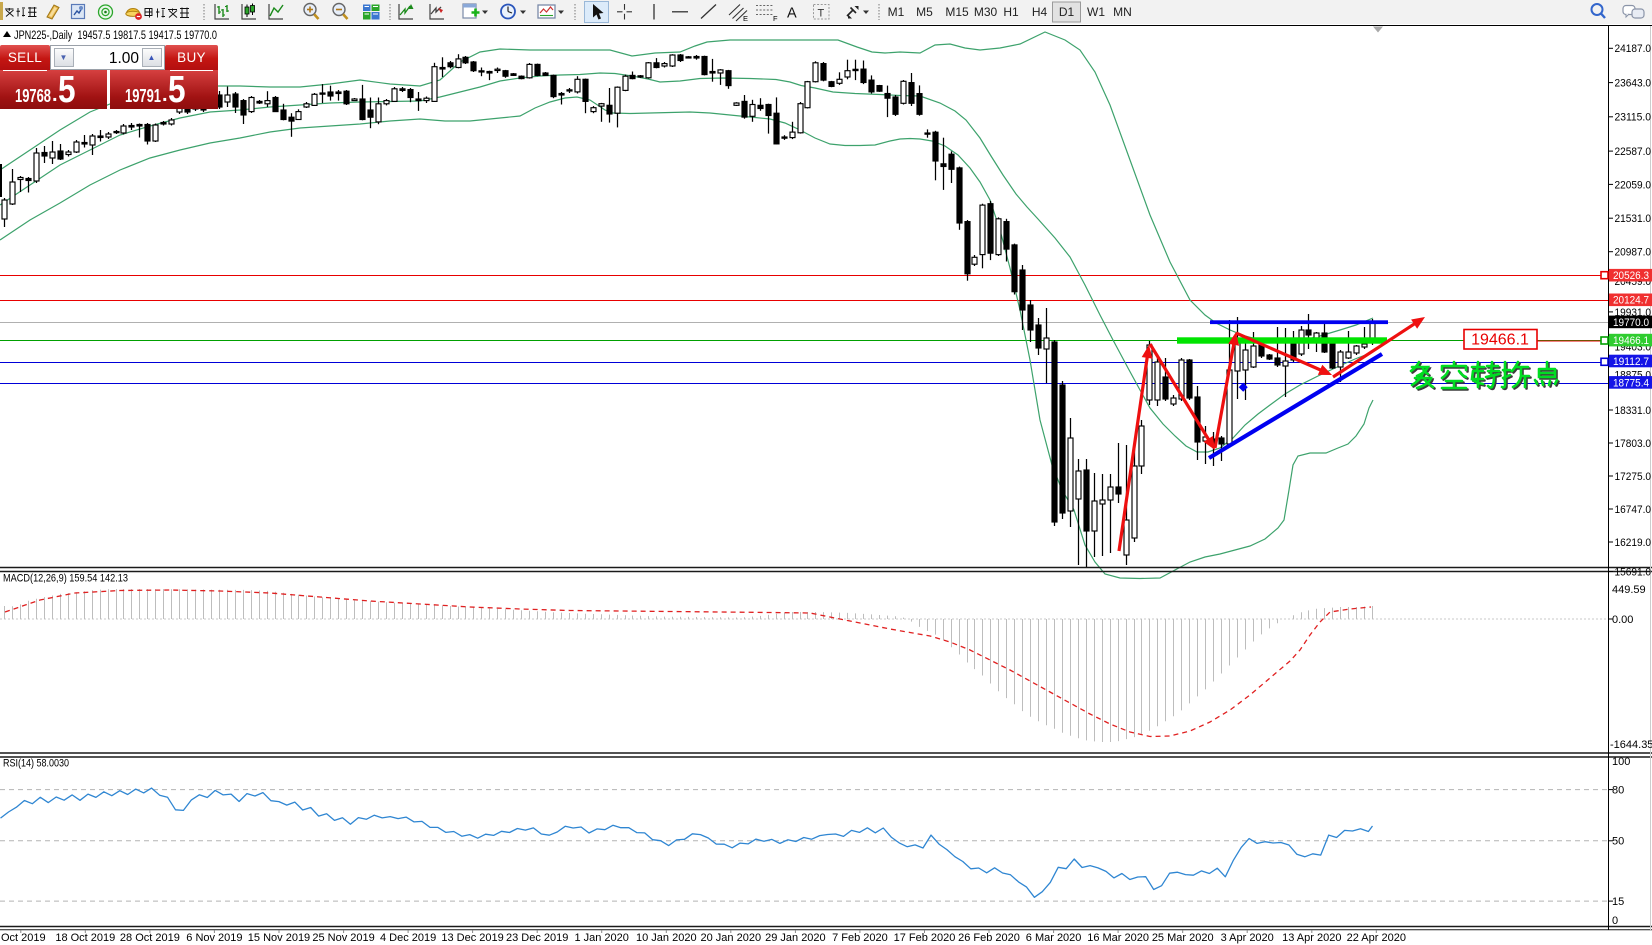  Describe the element at coordinates (1633, 411) in the screenshot. I see `svg-text: 18331.0` at that location.